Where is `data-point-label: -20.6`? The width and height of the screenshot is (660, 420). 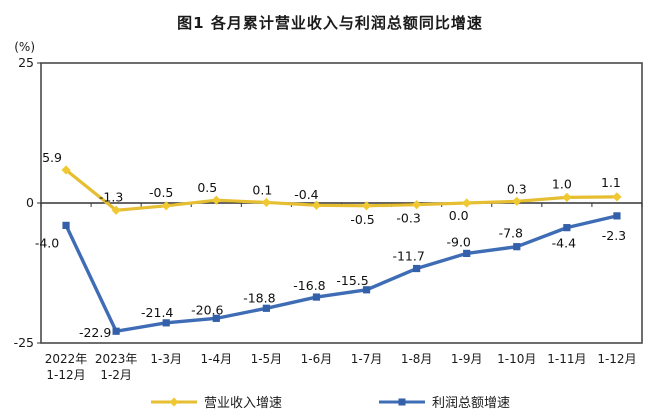 data-point-label: -20.6 is located at coordinates (207, 309).